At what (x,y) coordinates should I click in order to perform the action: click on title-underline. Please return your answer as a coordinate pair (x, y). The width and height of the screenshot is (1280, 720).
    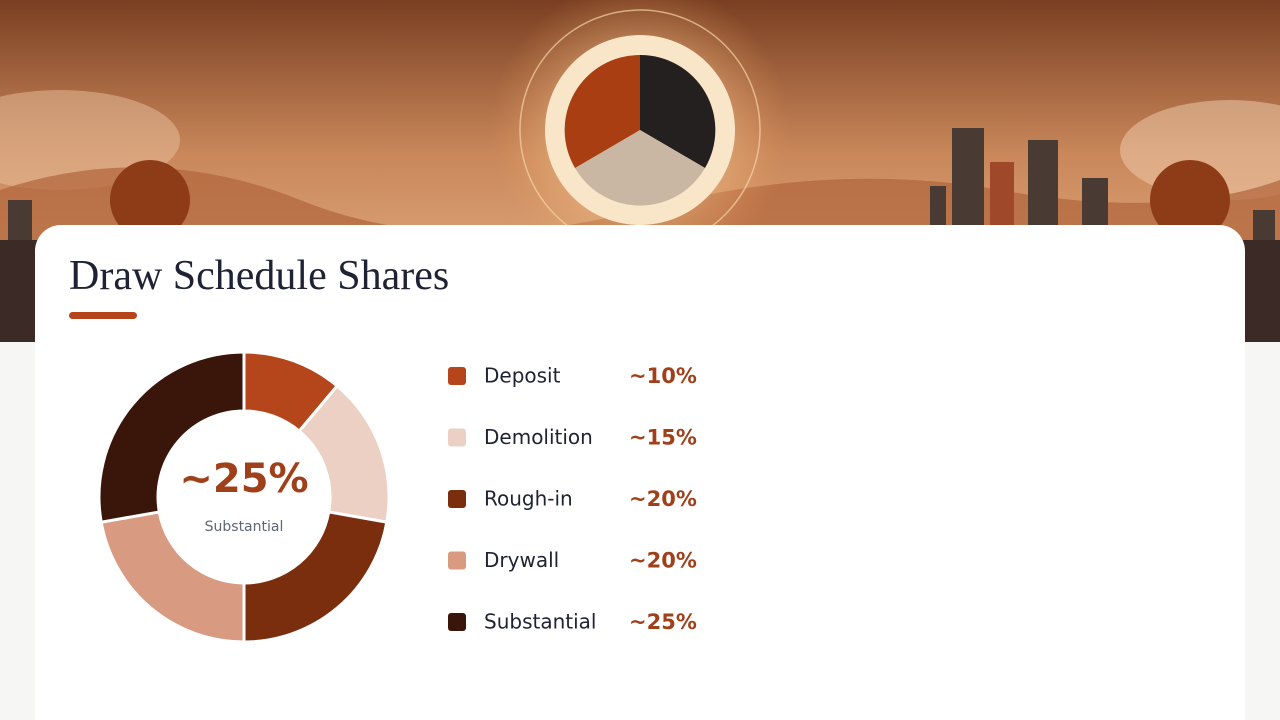
    Looking at the image, I should click on (103, 315).